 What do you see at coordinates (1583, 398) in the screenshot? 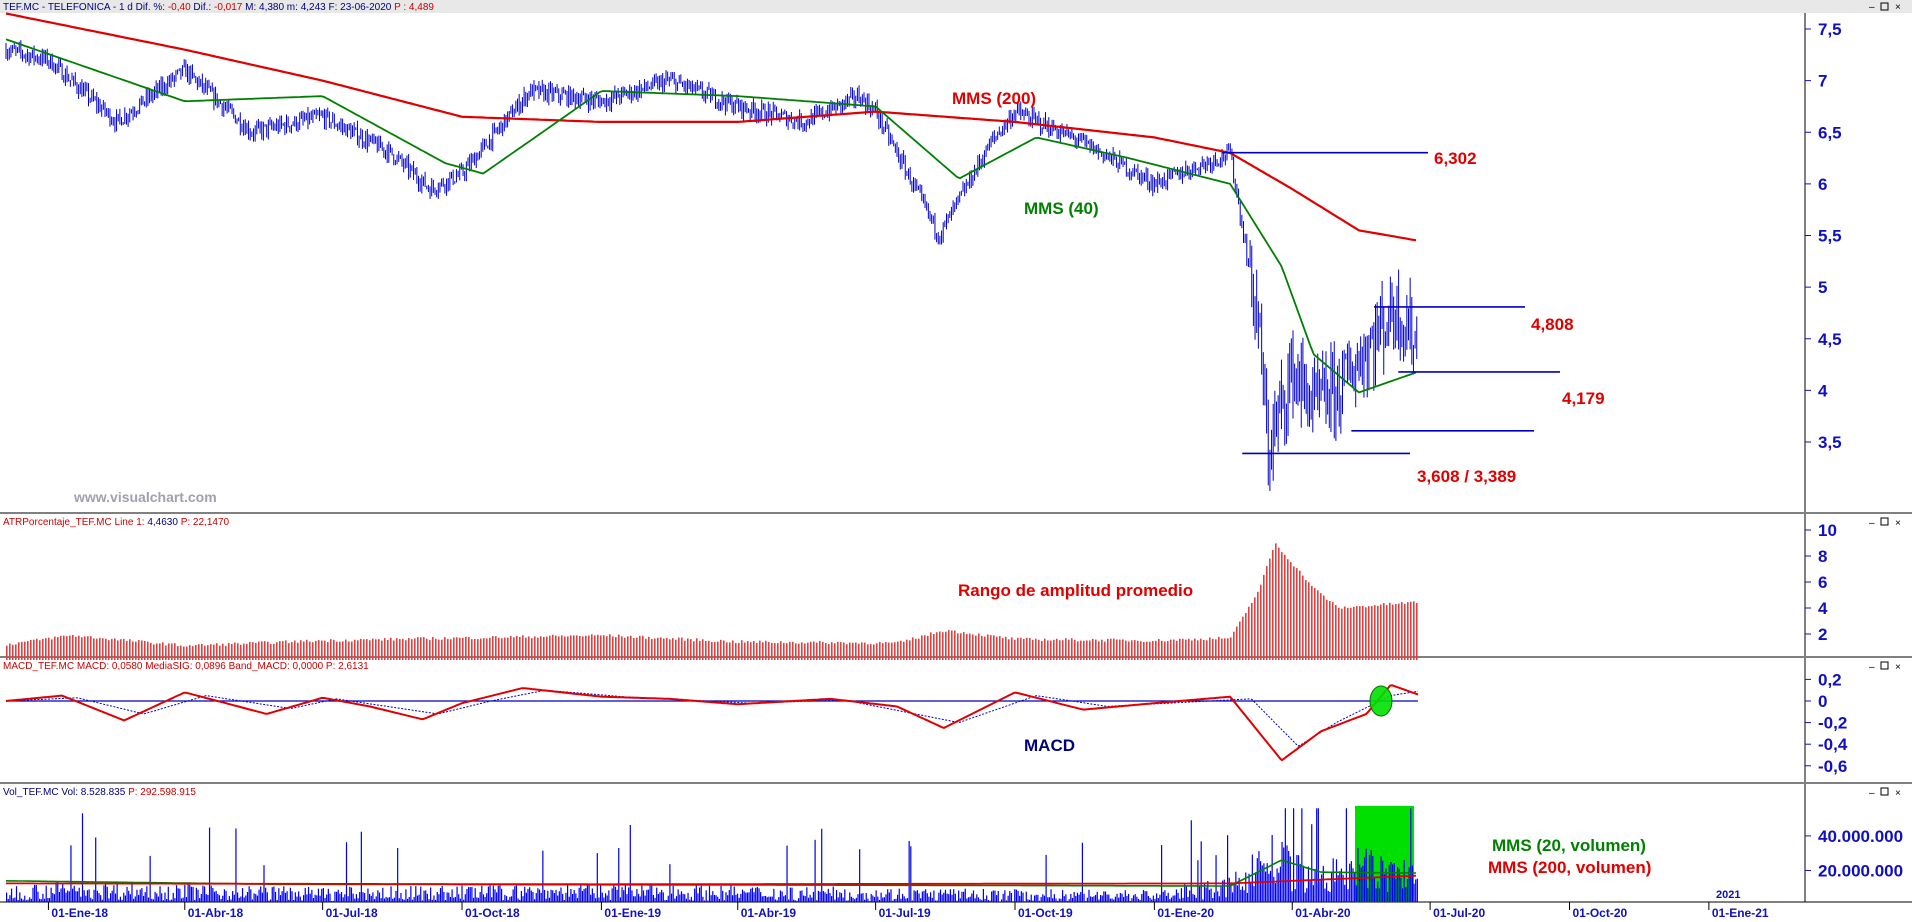
I see `level-label-mid: 4,179` at bounding box center [1583, 398].